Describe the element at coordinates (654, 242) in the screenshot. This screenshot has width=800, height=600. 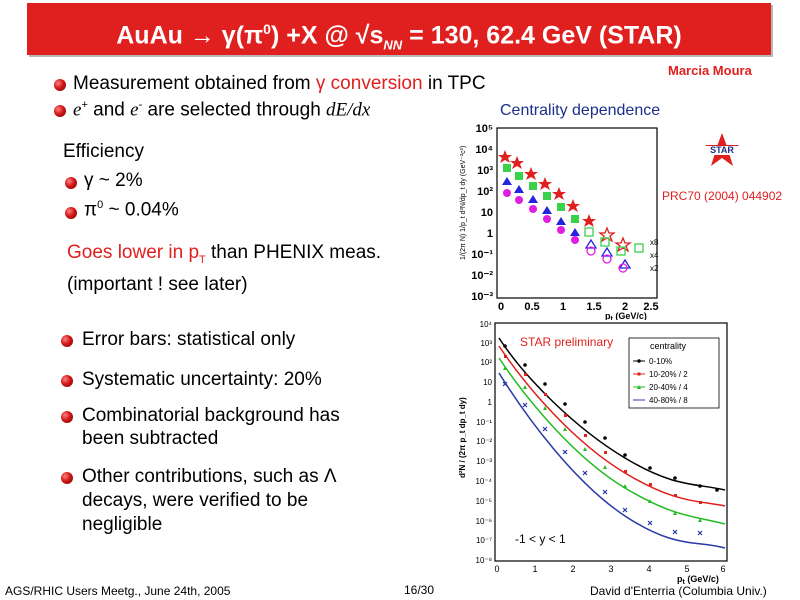
I see `scale-label: x8` at that location.